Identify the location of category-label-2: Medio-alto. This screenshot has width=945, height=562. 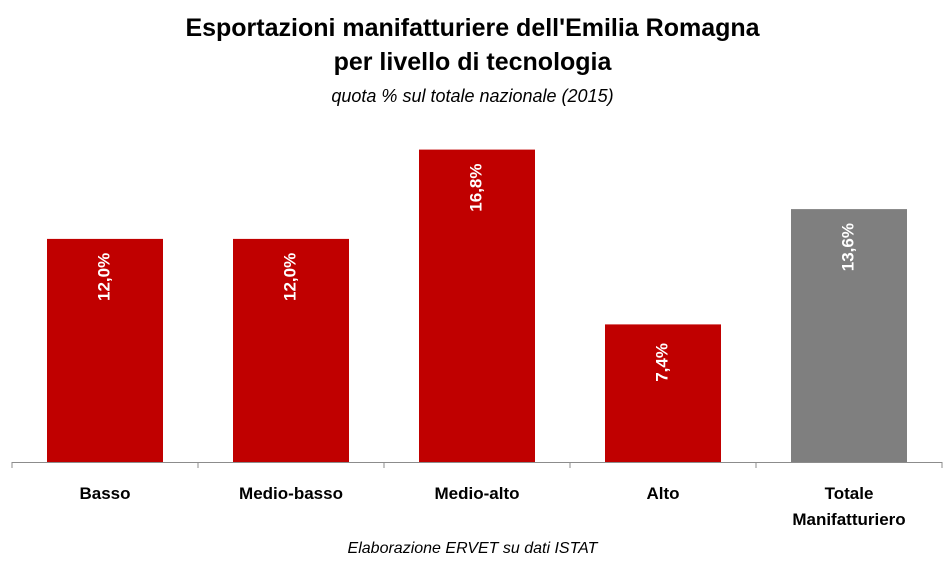
(477, 493).